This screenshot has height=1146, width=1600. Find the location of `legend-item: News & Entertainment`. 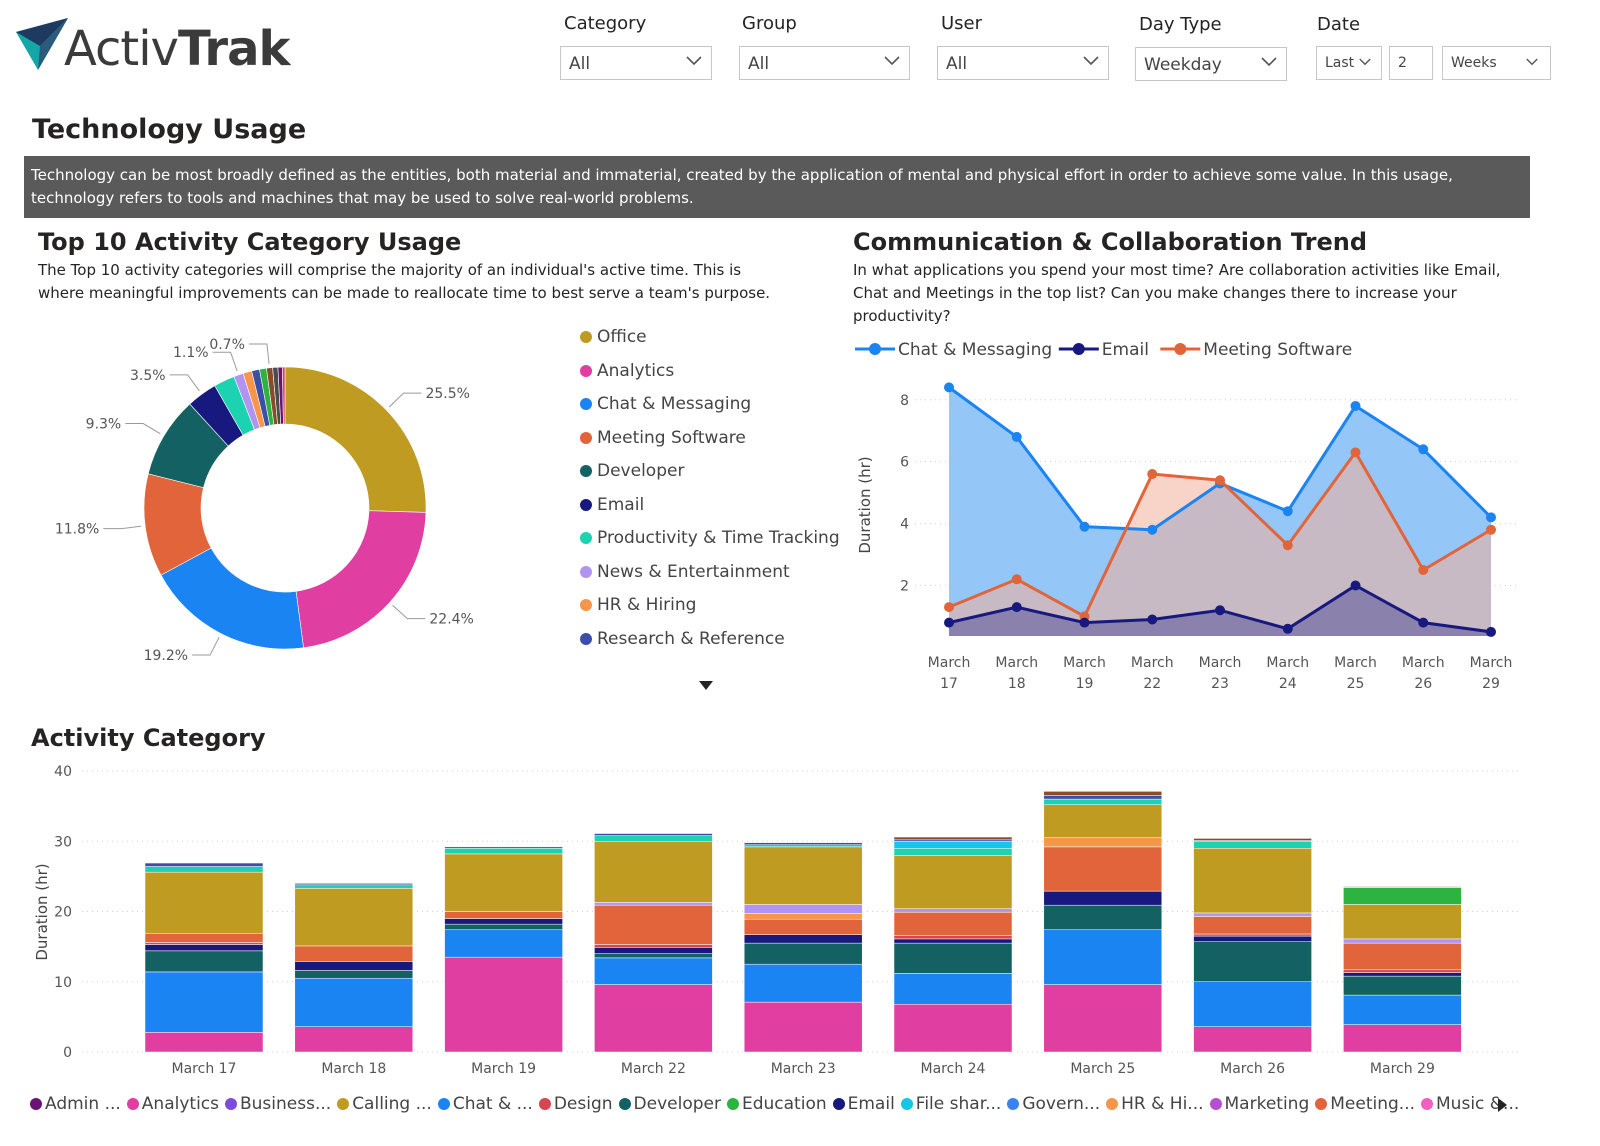

legend-item: News & Entertainment is located at coordinates (685, 574).